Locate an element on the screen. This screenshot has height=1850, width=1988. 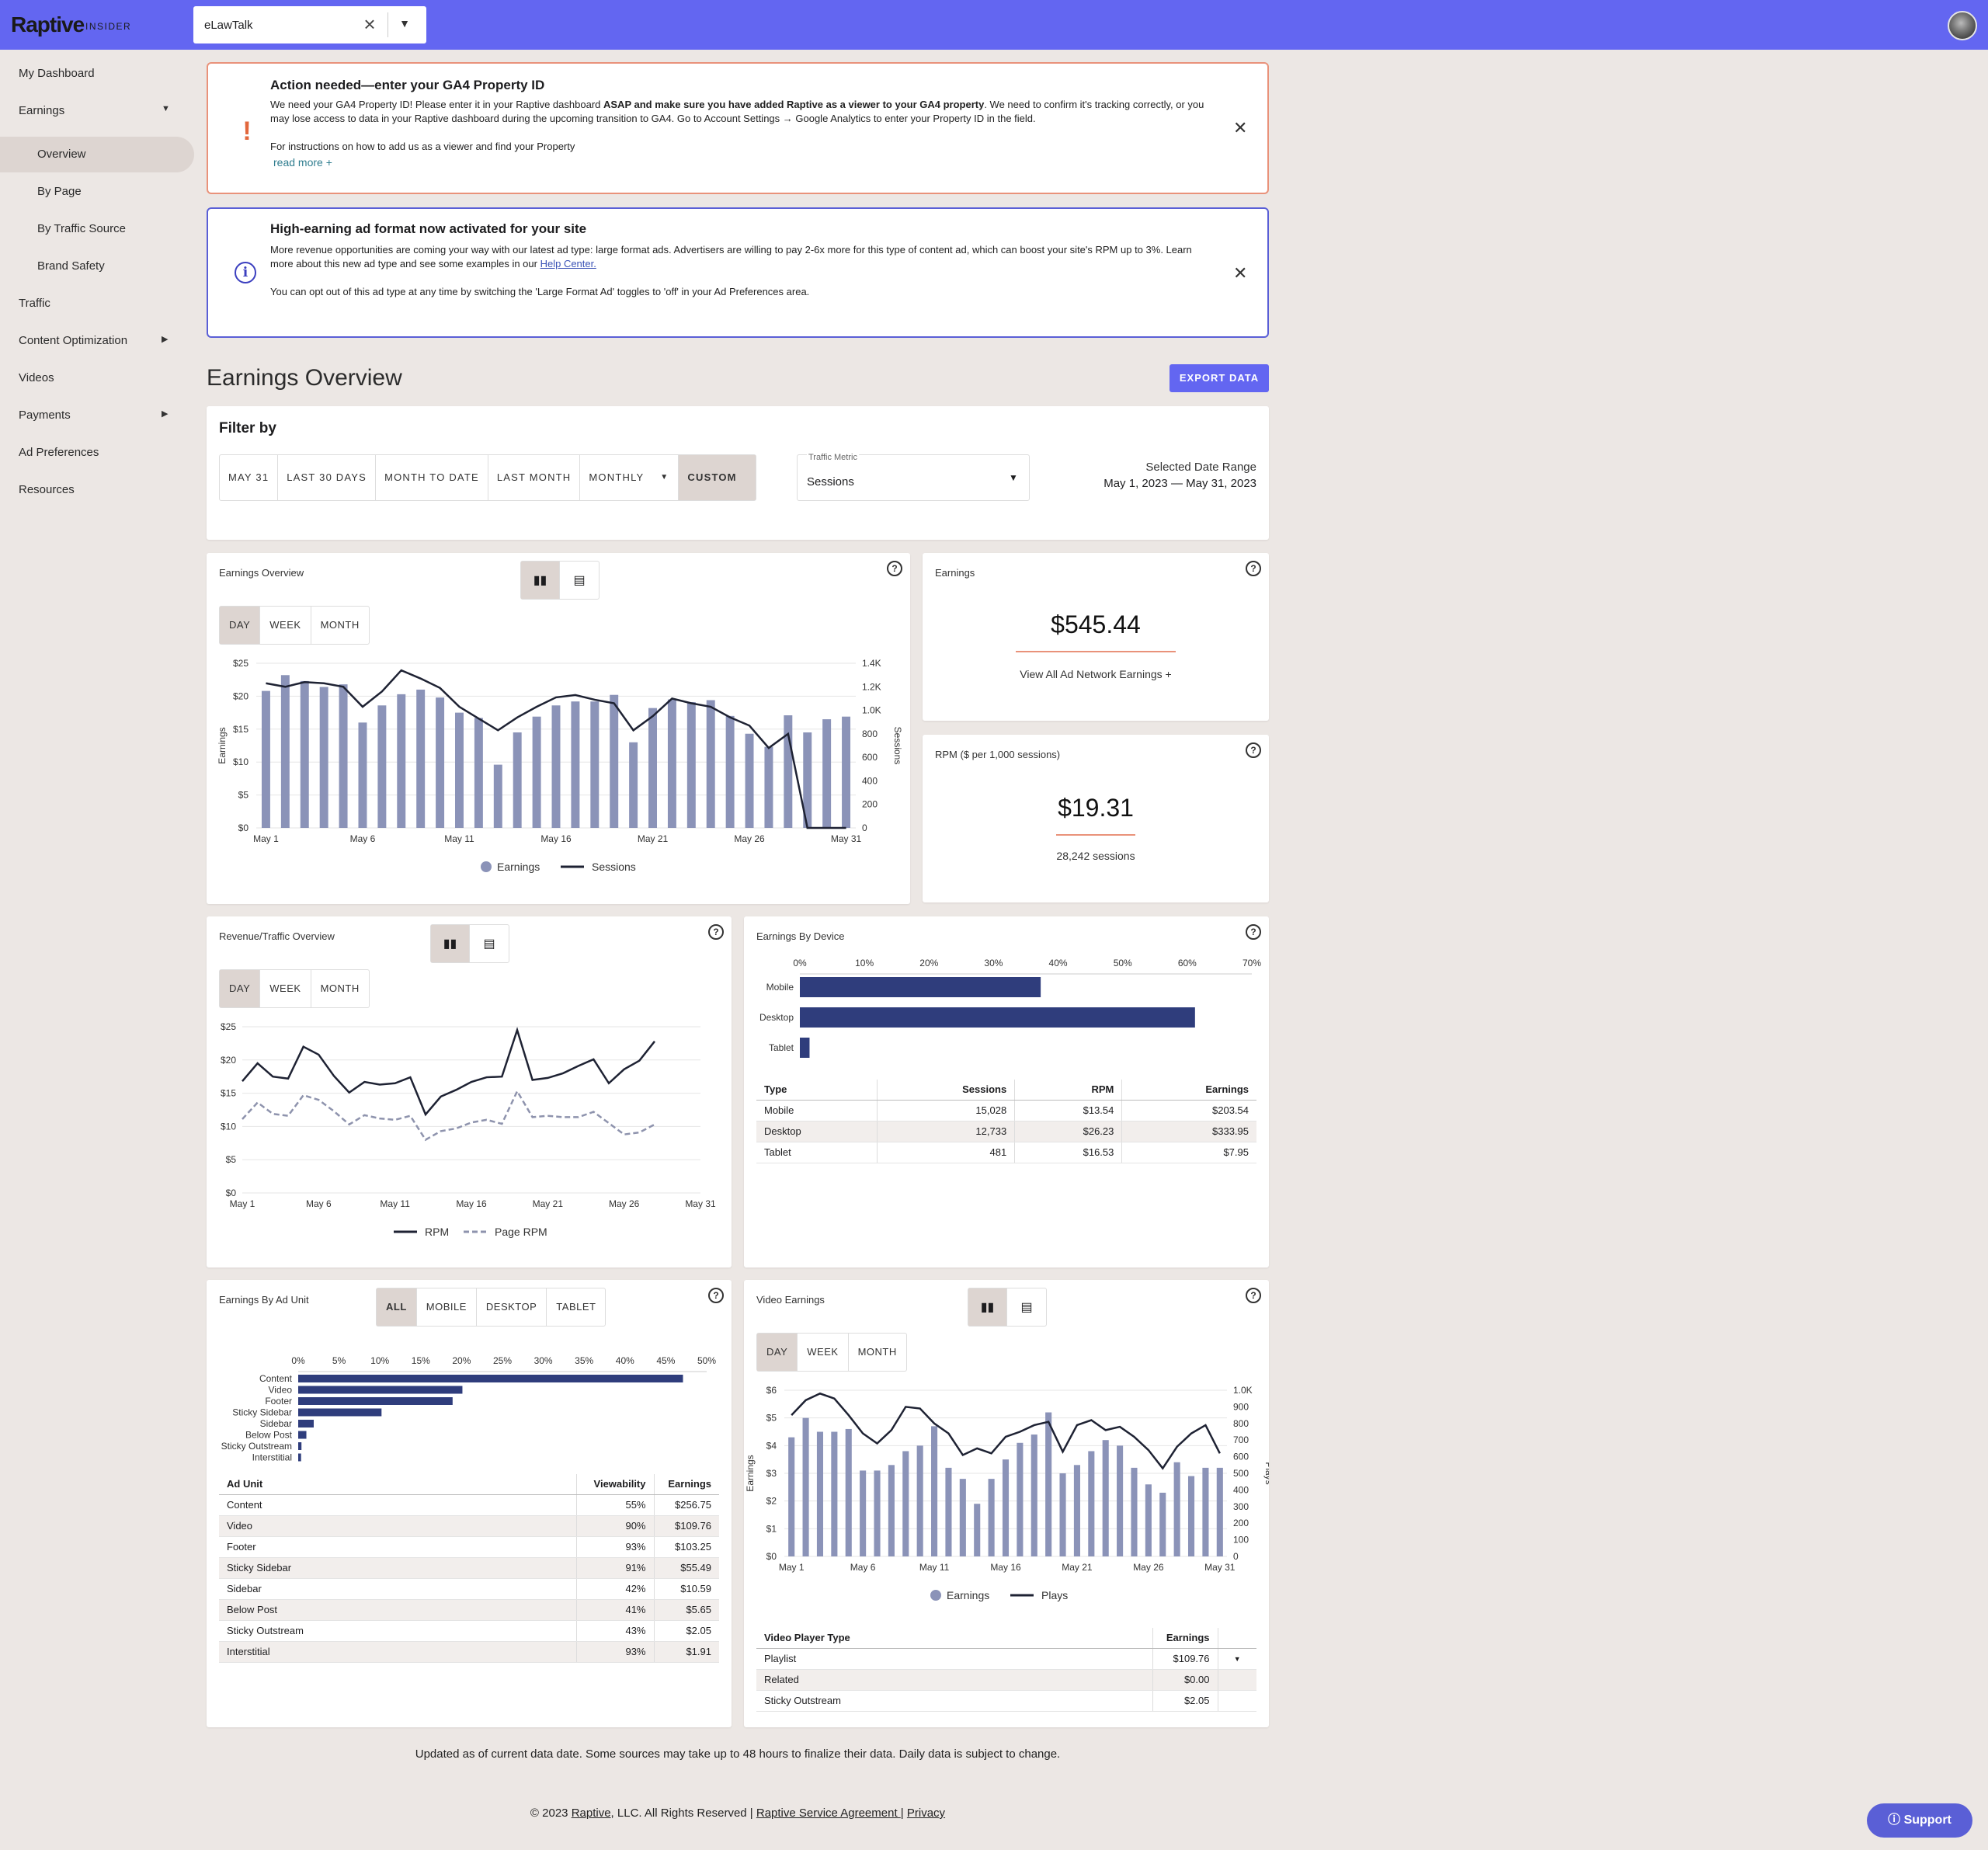
sidebar-item-content-optimization: Content Optimization ▶ is located at coordinates (97, 341).